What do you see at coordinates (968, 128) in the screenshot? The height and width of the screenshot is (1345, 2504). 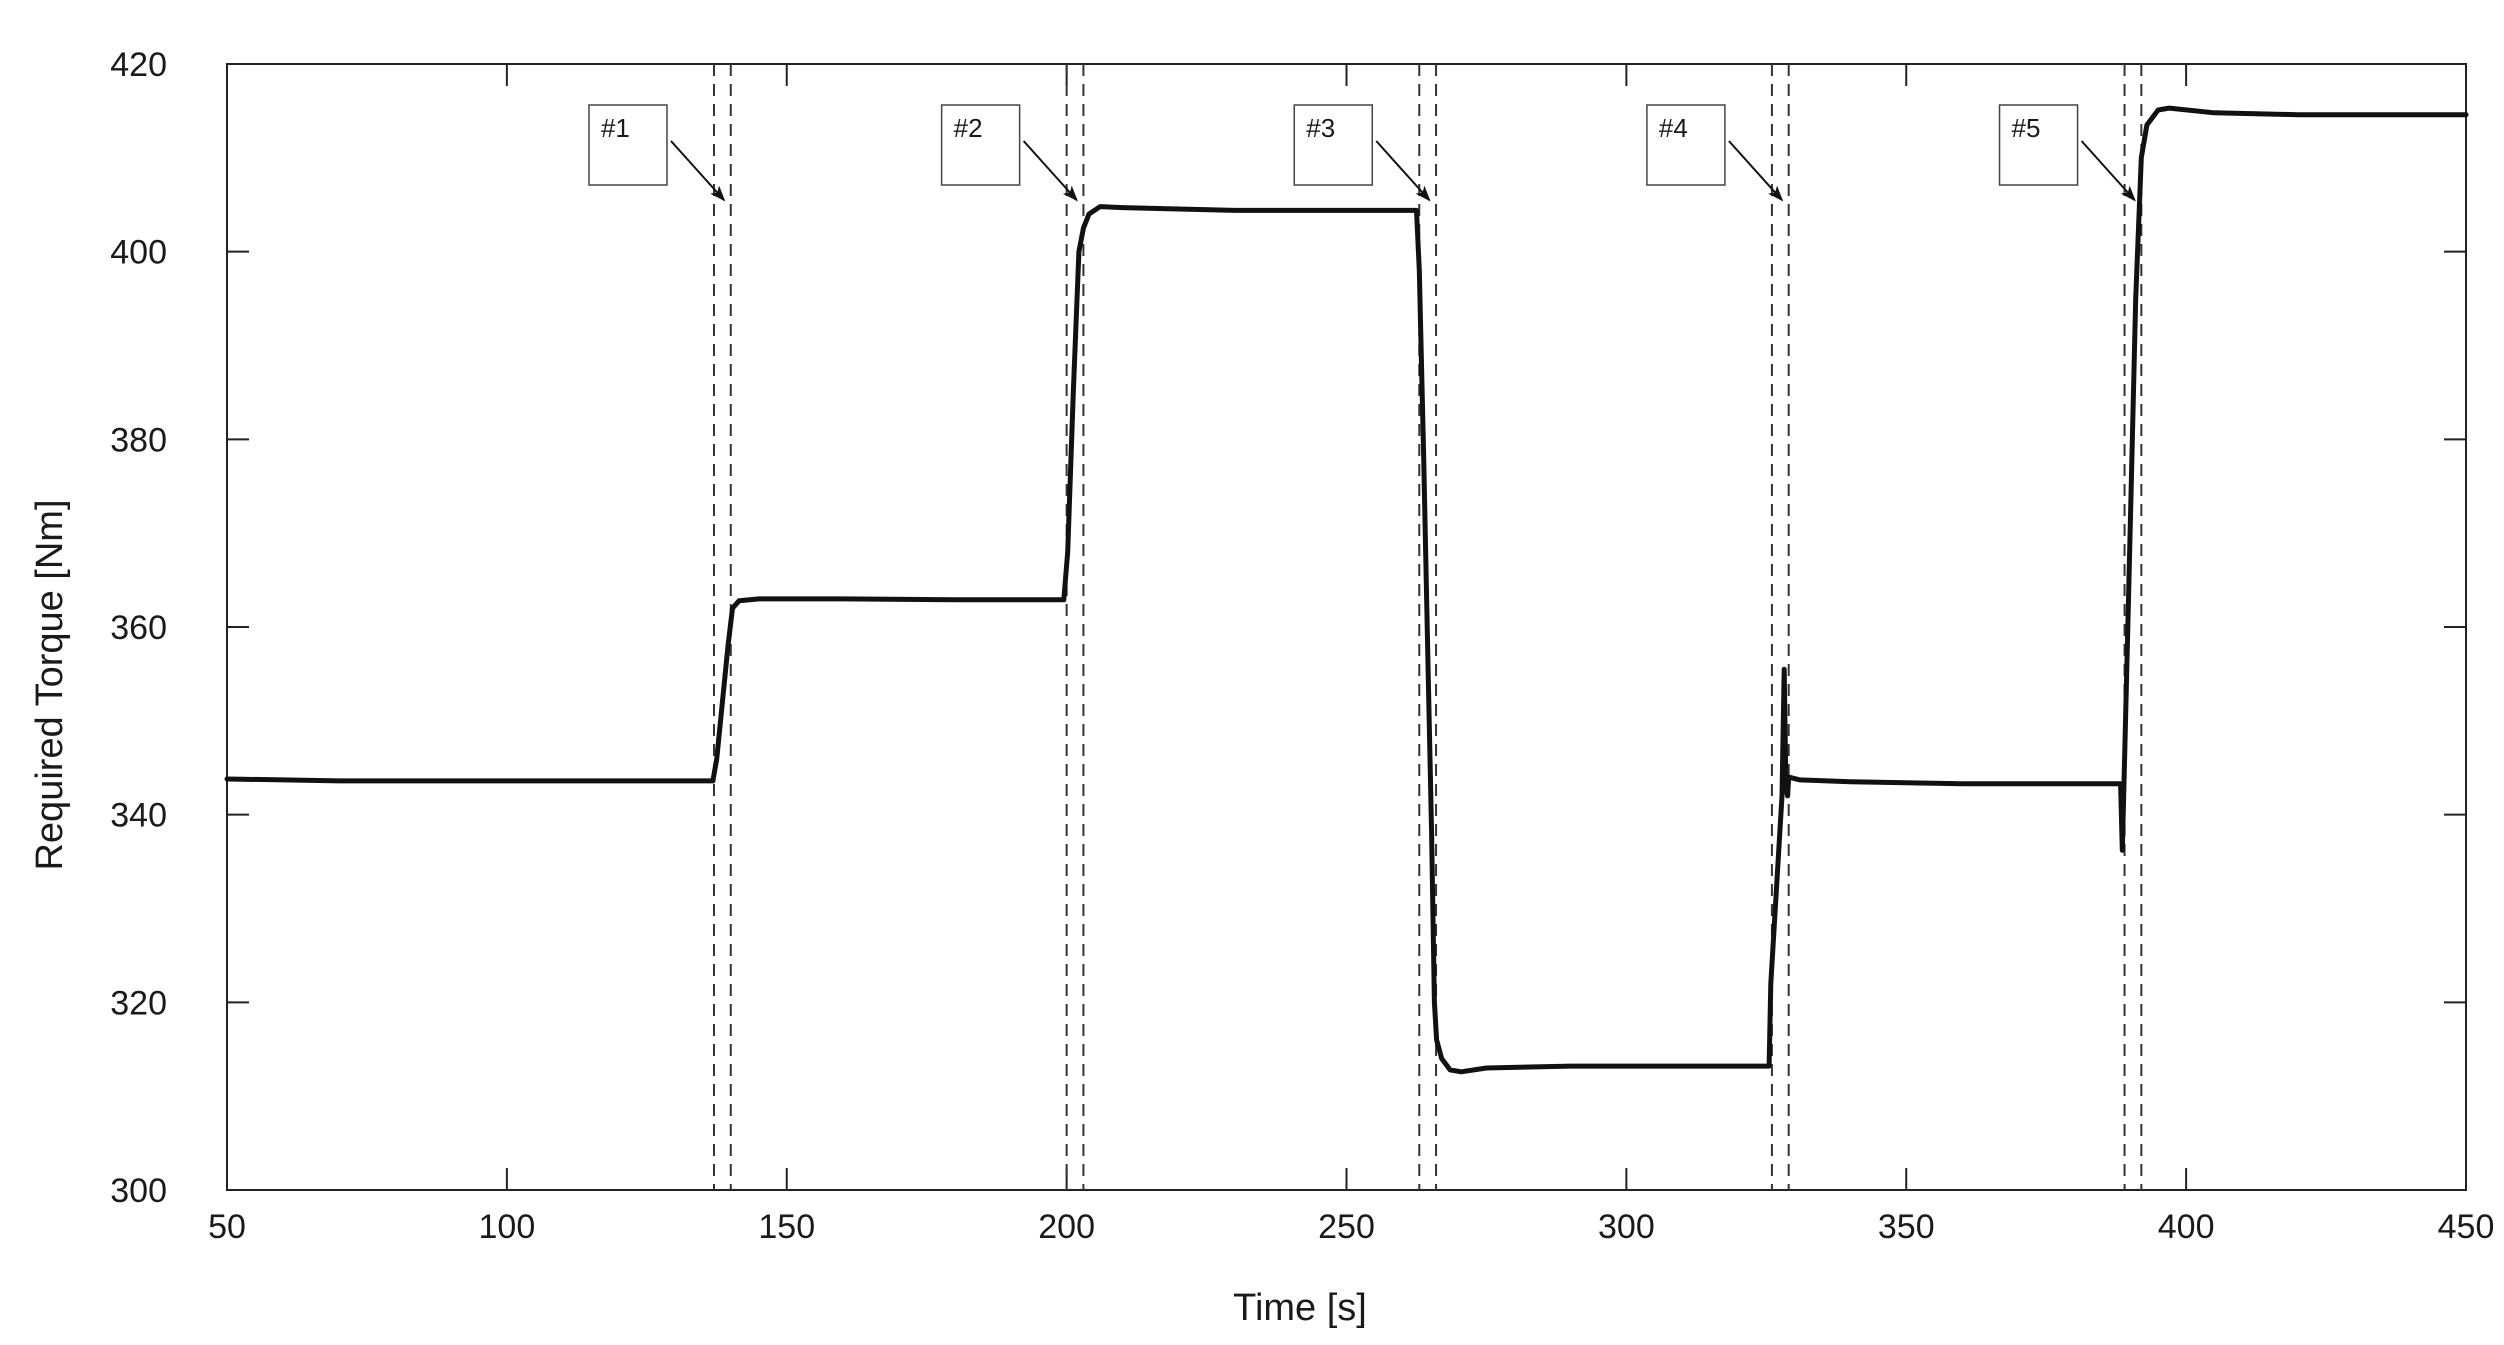 I see `event-callout-label: #2` at bounding box center [968, 128].